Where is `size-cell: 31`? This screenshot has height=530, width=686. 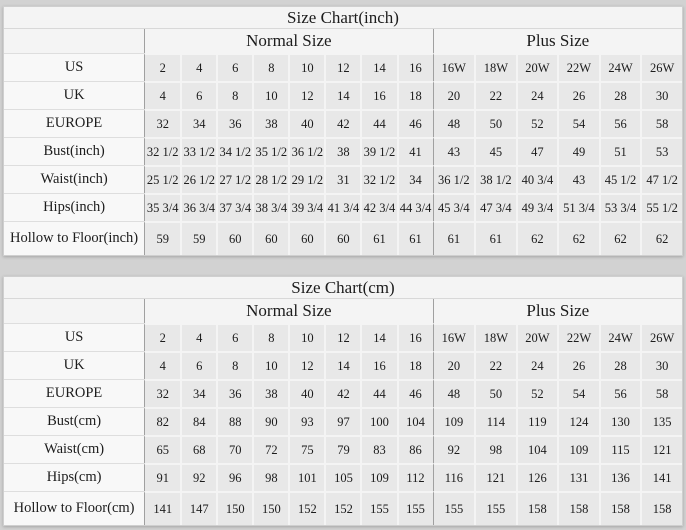 size-cell: 31 is located at coordinates (342, 179).